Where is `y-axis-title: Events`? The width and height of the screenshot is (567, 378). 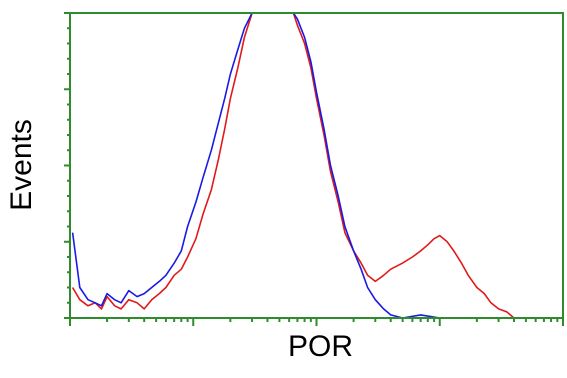 y-axis-title: Events is located at coordinates (21, 165).